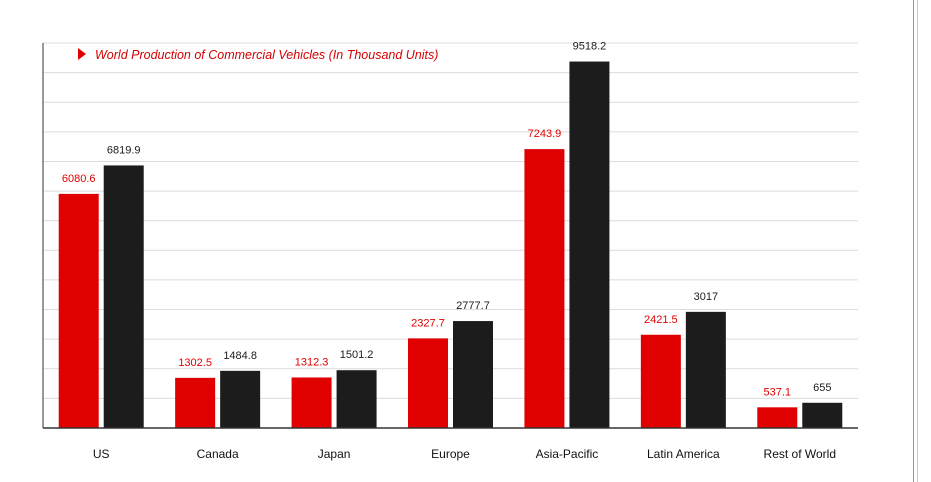 The width and height of the screenshot is (931, 482). What do you see at coordinates (78, 310) in the screenshot?
I see `bar-series1-us` at bounding box center [78, 310].